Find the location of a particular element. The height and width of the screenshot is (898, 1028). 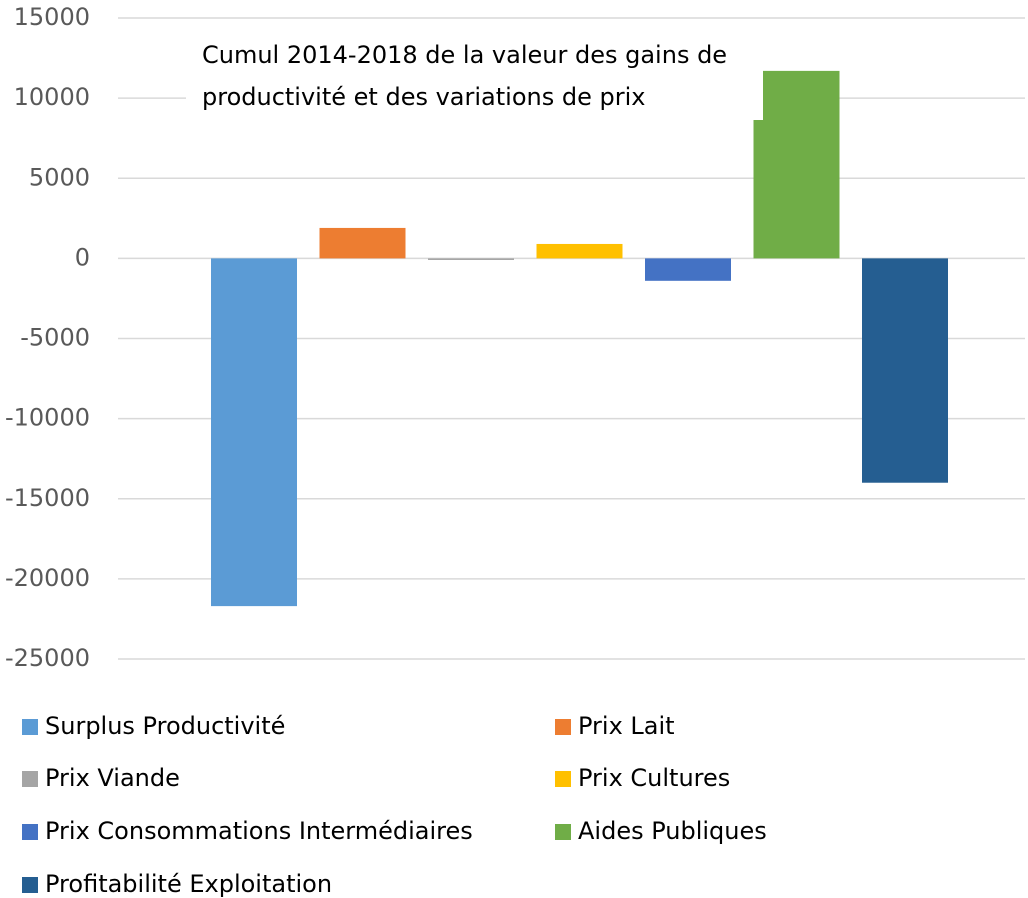

legend-label: Surplus Productivité is located at coordinates (165, 726).